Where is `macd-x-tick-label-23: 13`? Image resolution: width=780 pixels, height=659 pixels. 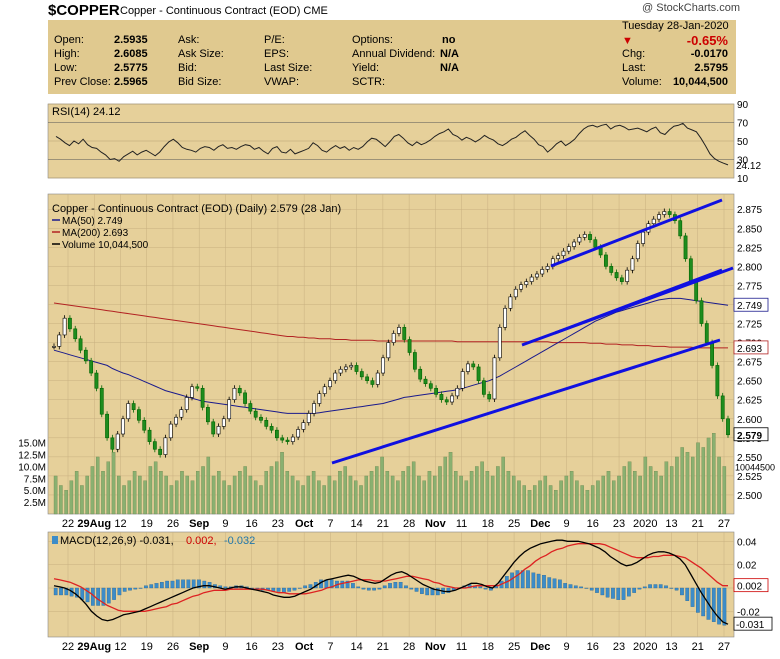 macd-x-tick-label-23: 13 is located at coordinates (671, 647).